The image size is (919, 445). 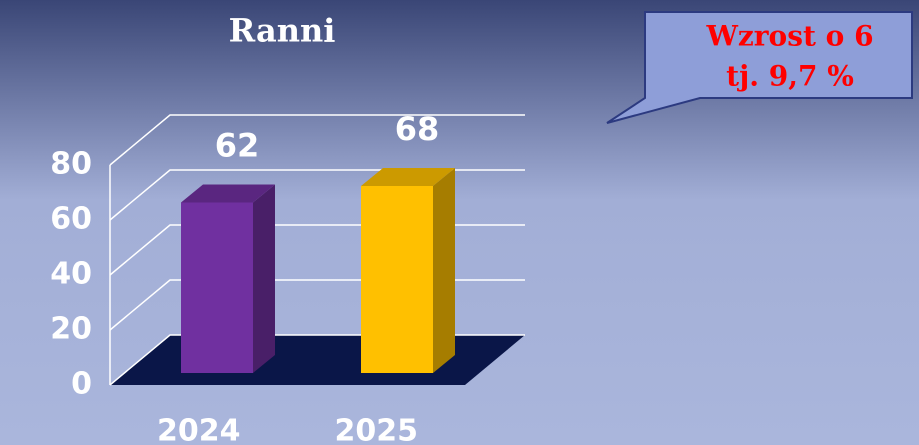 What do you see at coordinates (317, 140) in the screenshot?
I see `grid-line` at bounding box center [317, 140].